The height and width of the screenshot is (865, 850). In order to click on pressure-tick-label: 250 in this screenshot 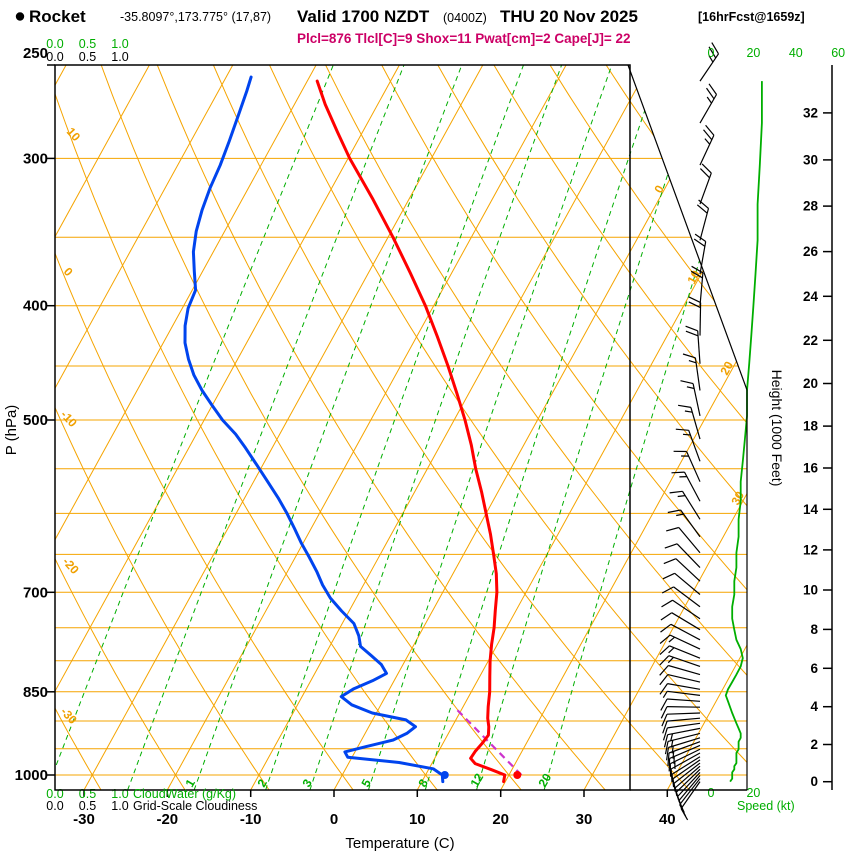, I will do `click(35, 53)`.